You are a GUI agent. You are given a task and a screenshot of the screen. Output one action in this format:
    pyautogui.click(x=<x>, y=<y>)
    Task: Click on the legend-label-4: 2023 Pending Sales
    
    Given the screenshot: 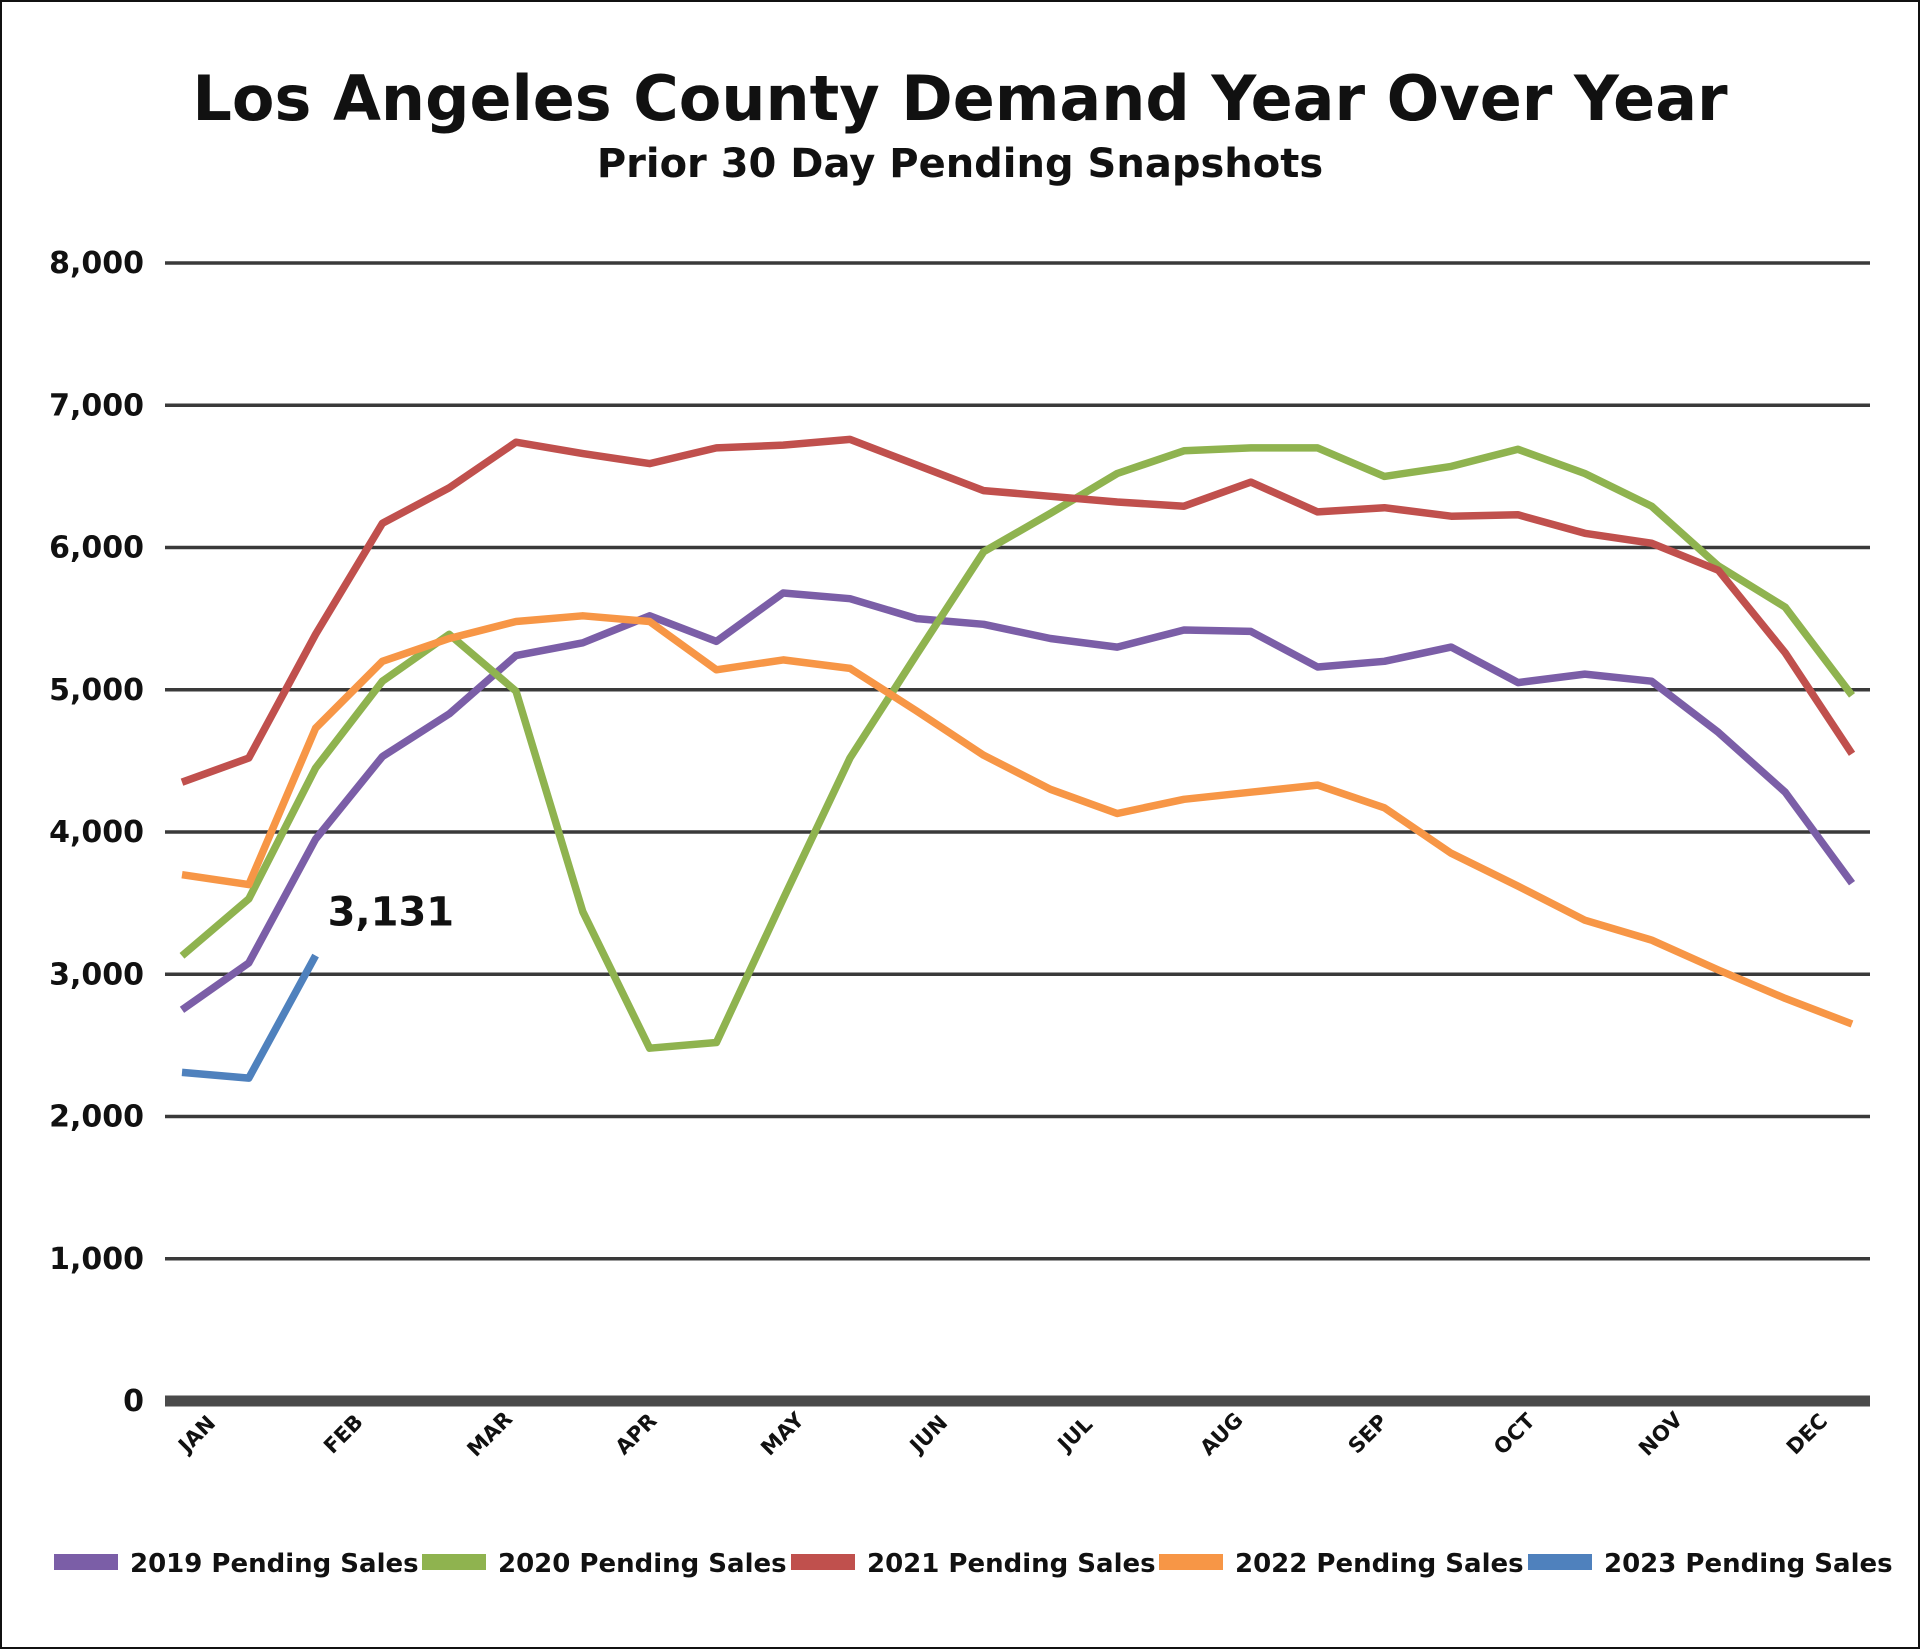 What is the action you would take?
    pyautogui.click(x=1748, y=1564)
    